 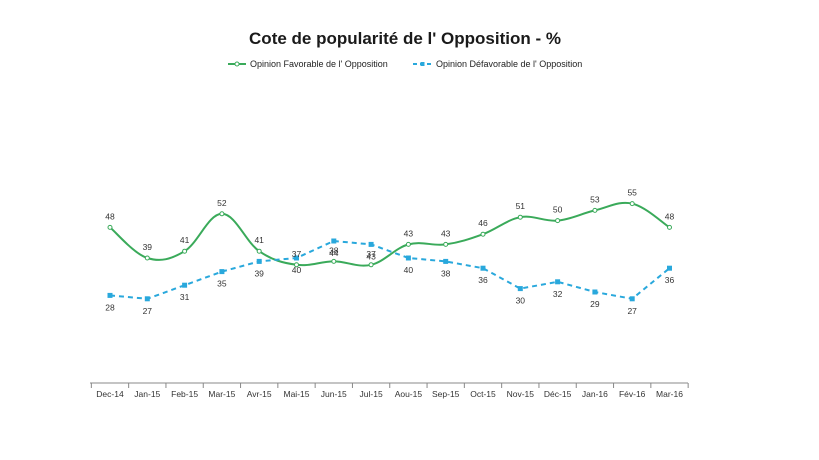 I want to click on series-defavorable, so click(x=389, y=270).